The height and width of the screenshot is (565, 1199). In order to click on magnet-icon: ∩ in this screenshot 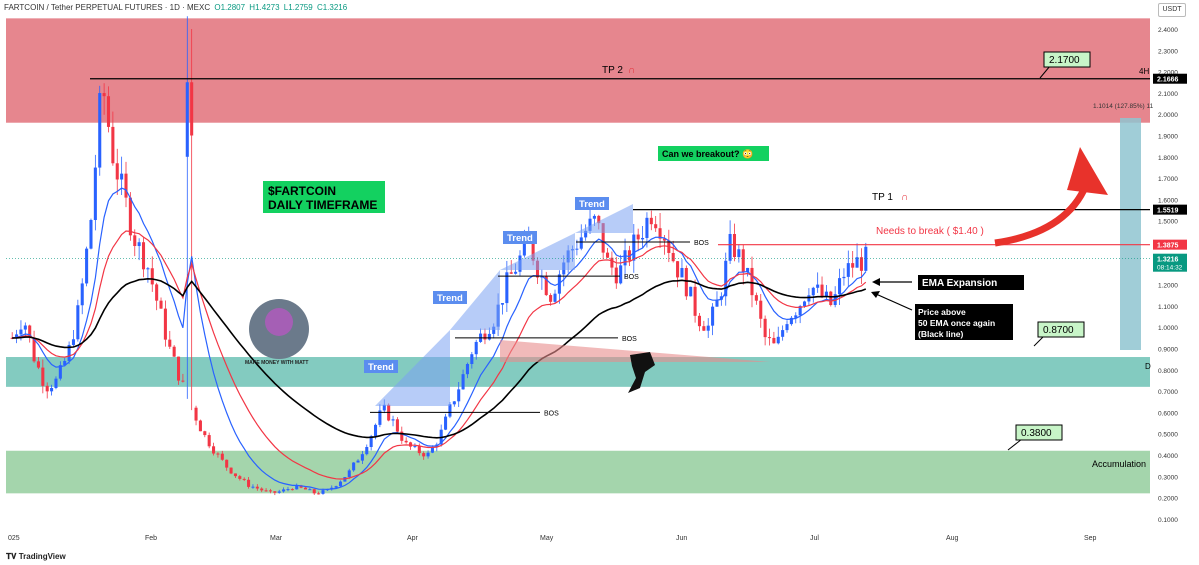, I will do `click(631, 70)`.